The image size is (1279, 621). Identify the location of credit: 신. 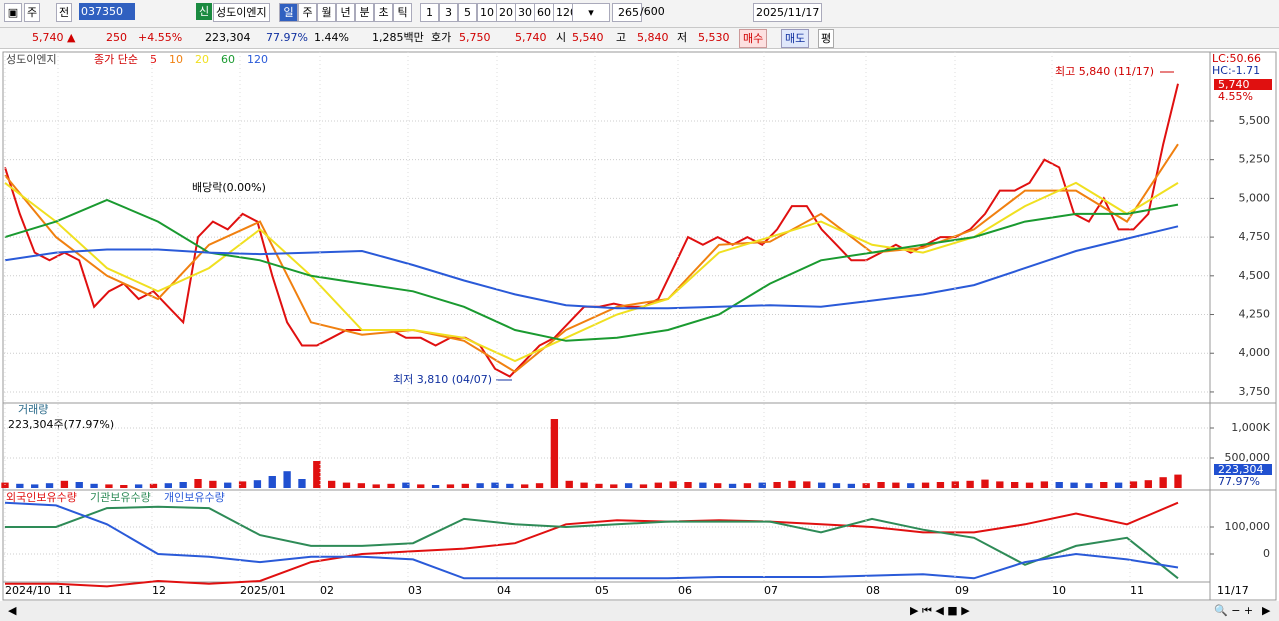
(204, 11).